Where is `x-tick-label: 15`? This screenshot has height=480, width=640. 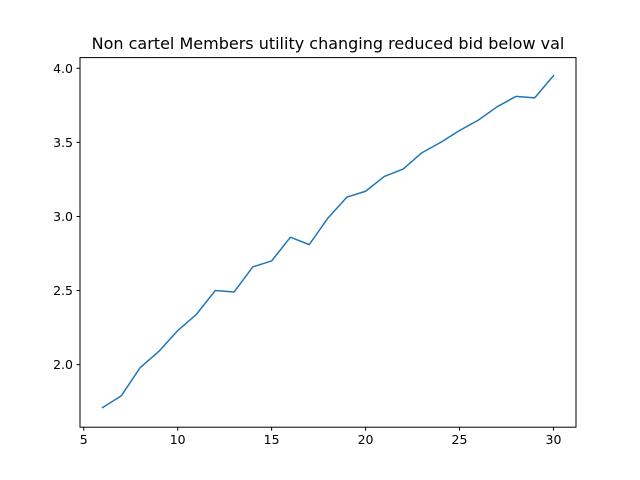 x-tick-label: 15 is located at coordinates (272, 439).